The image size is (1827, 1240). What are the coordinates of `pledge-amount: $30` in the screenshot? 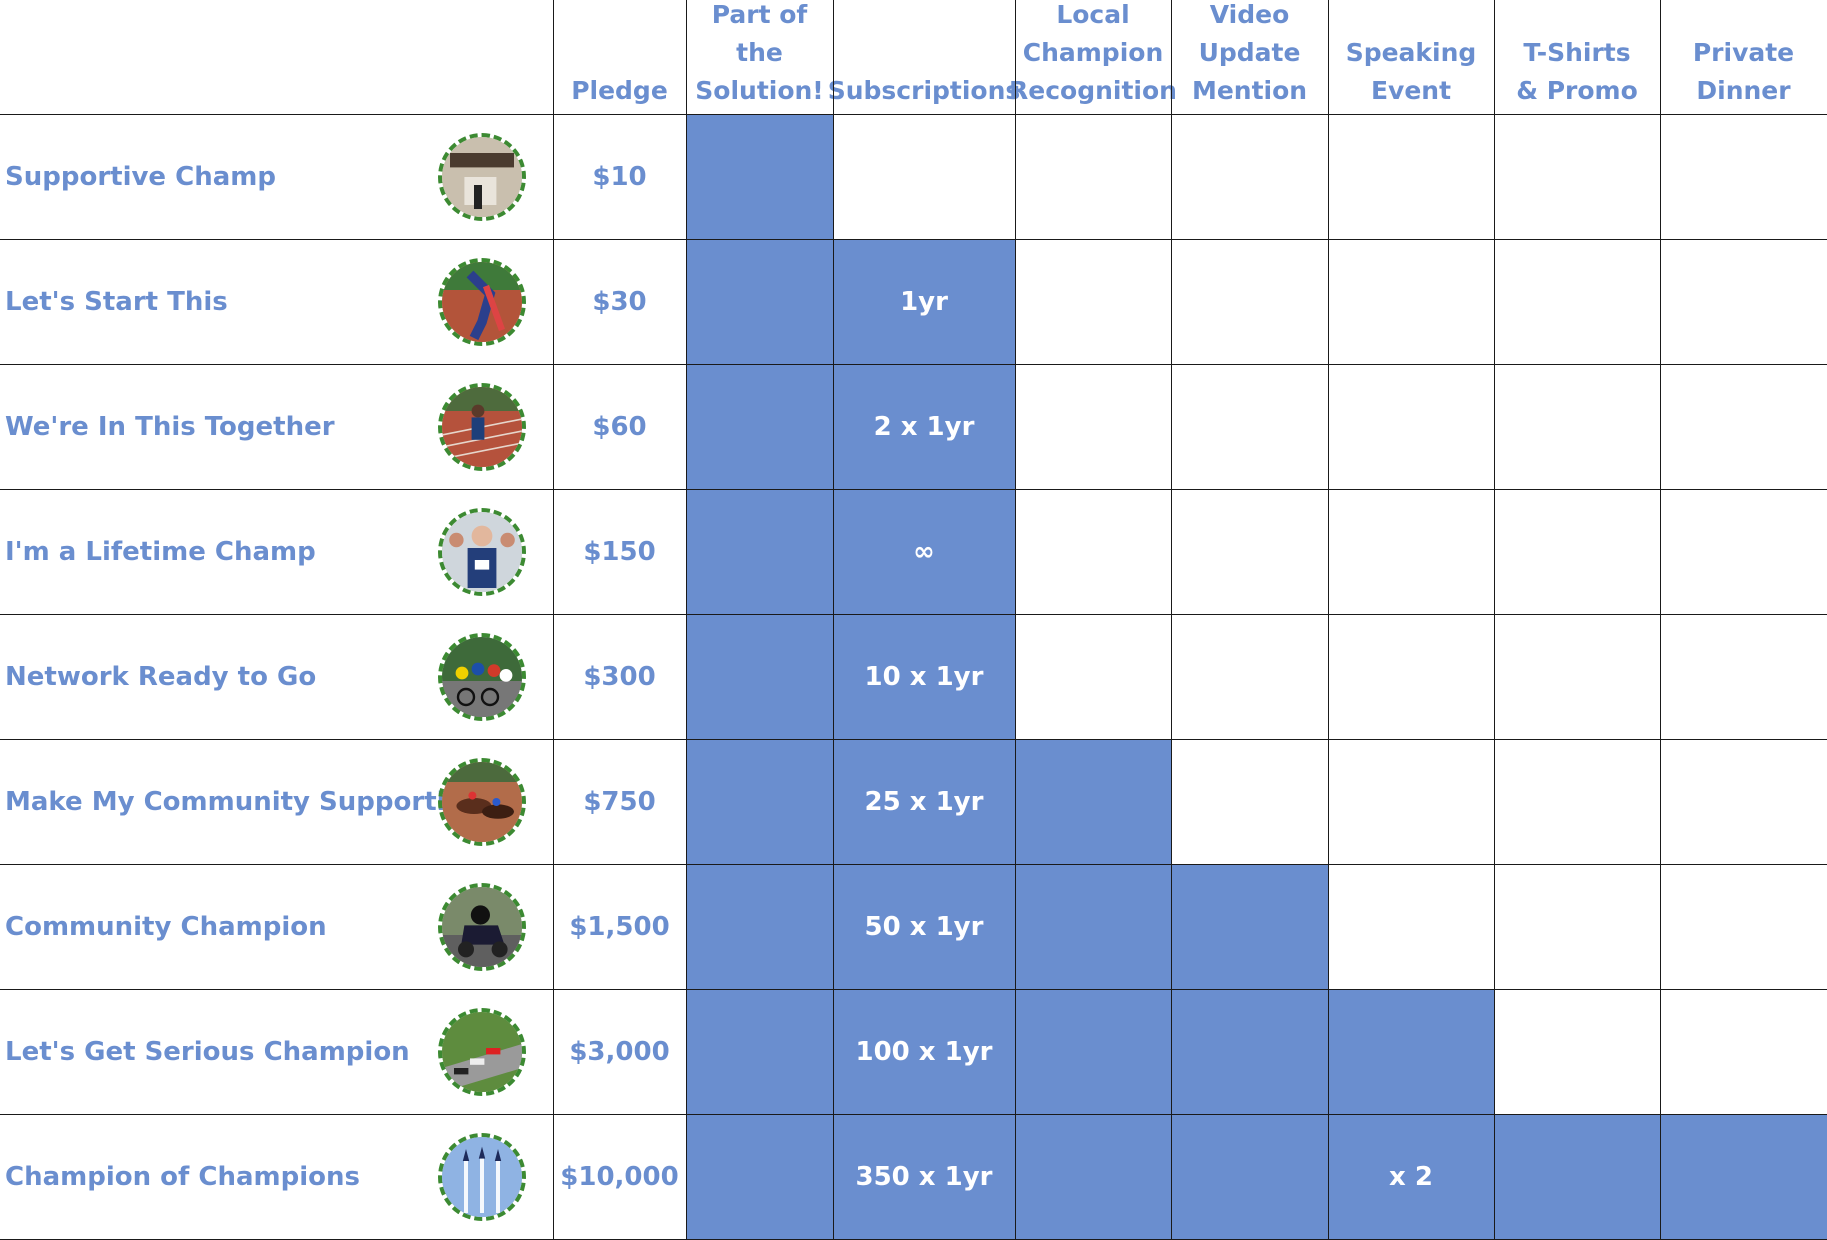 It's located at (619, 301).